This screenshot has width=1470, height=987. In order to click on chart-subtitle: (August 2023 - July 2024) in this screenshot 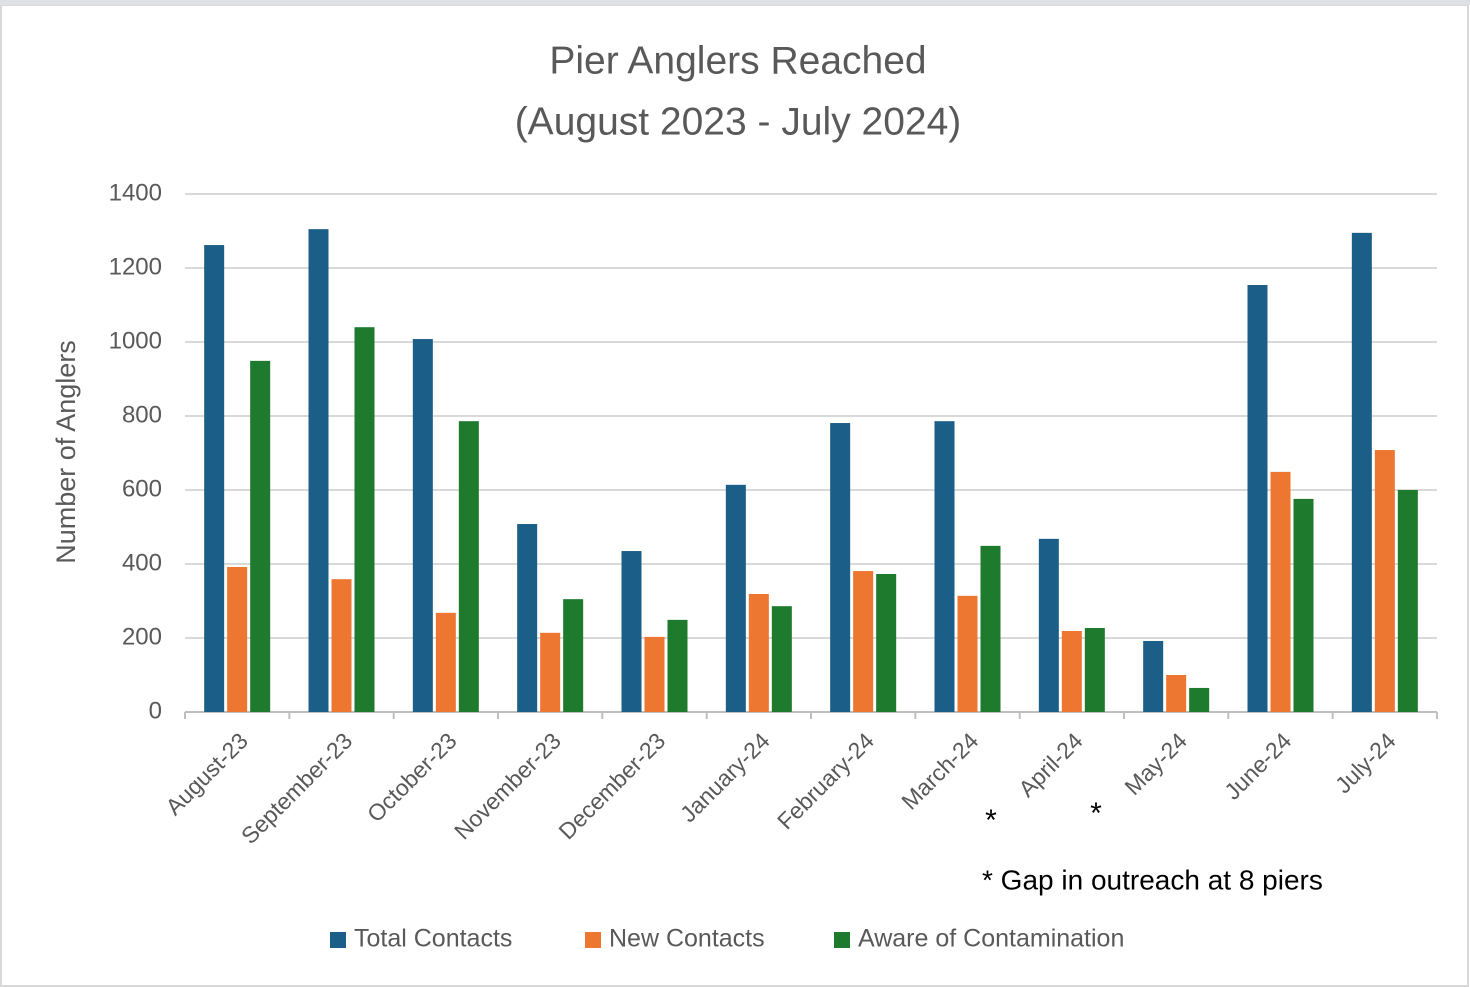, I will do `click(738, 121)`.